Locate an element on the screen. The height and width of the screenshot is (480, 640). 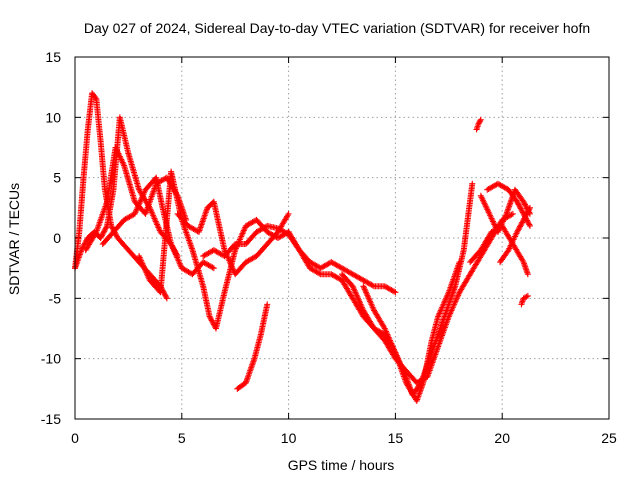
series-trace6 is located at coordinates (233, 238).